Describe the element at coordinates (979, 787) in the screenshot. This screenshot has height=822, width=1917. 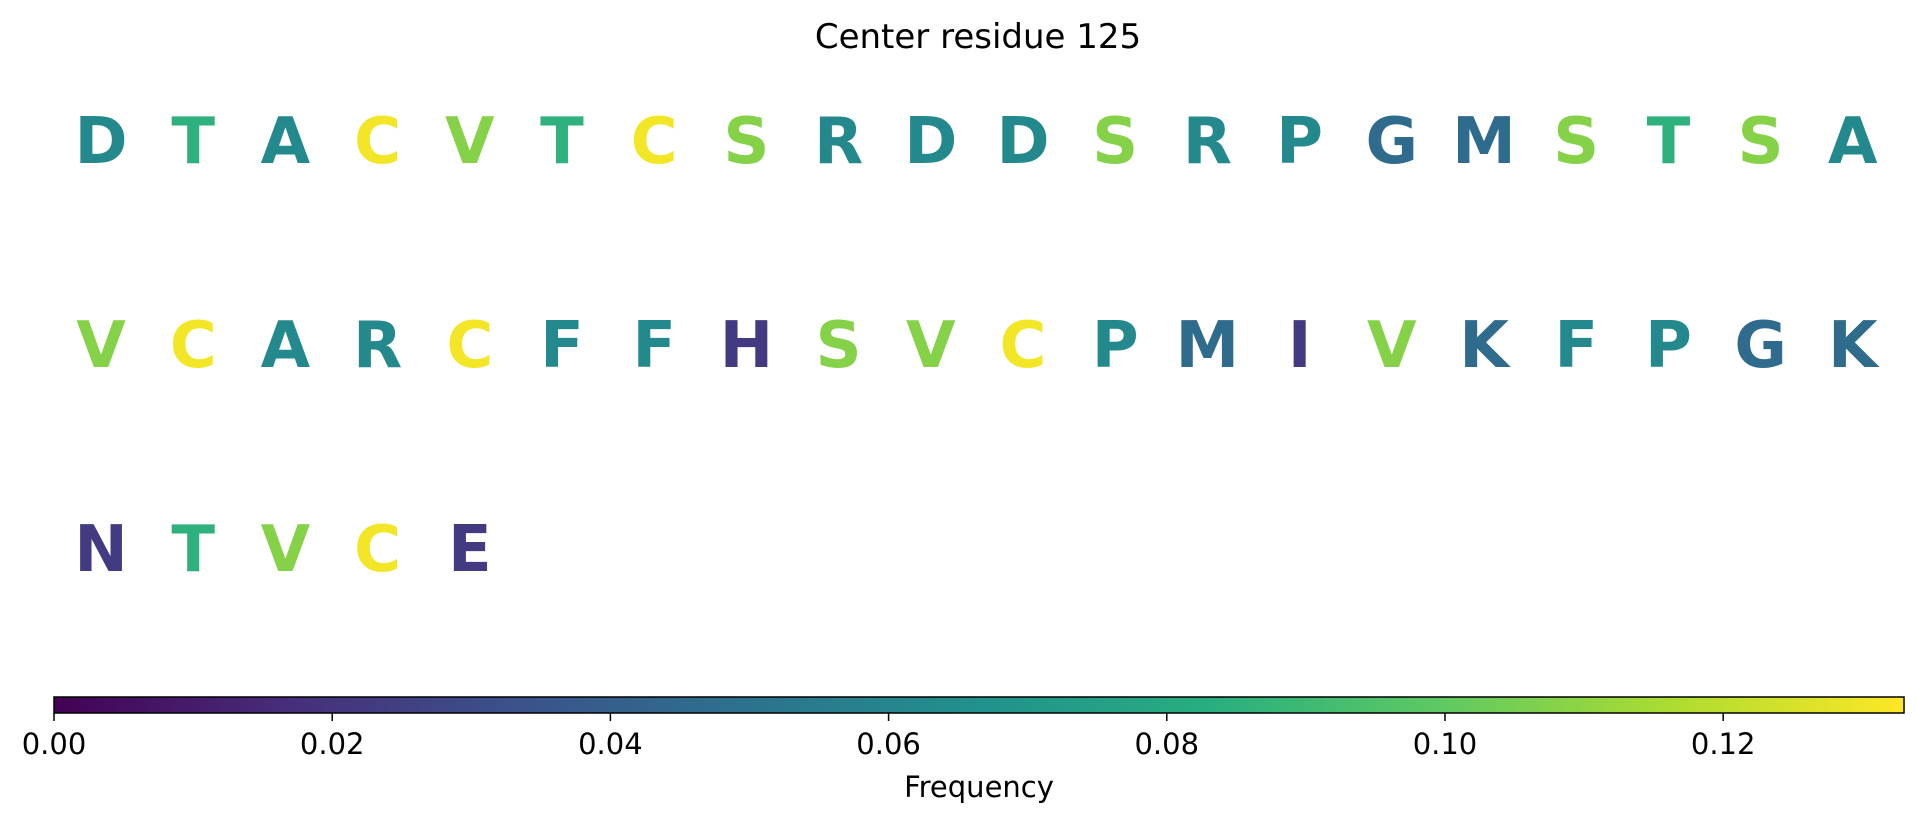
I see `colorbar-label: Frequency` at that location.